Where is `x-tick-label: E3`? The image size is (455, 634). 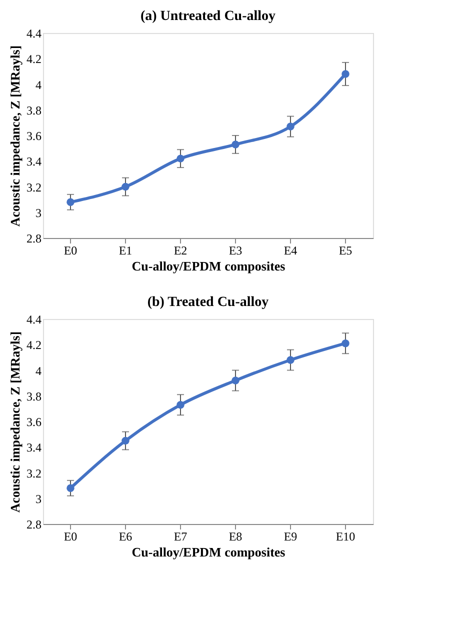
x-tick-label: E3 is located at coordinates (235, 251).